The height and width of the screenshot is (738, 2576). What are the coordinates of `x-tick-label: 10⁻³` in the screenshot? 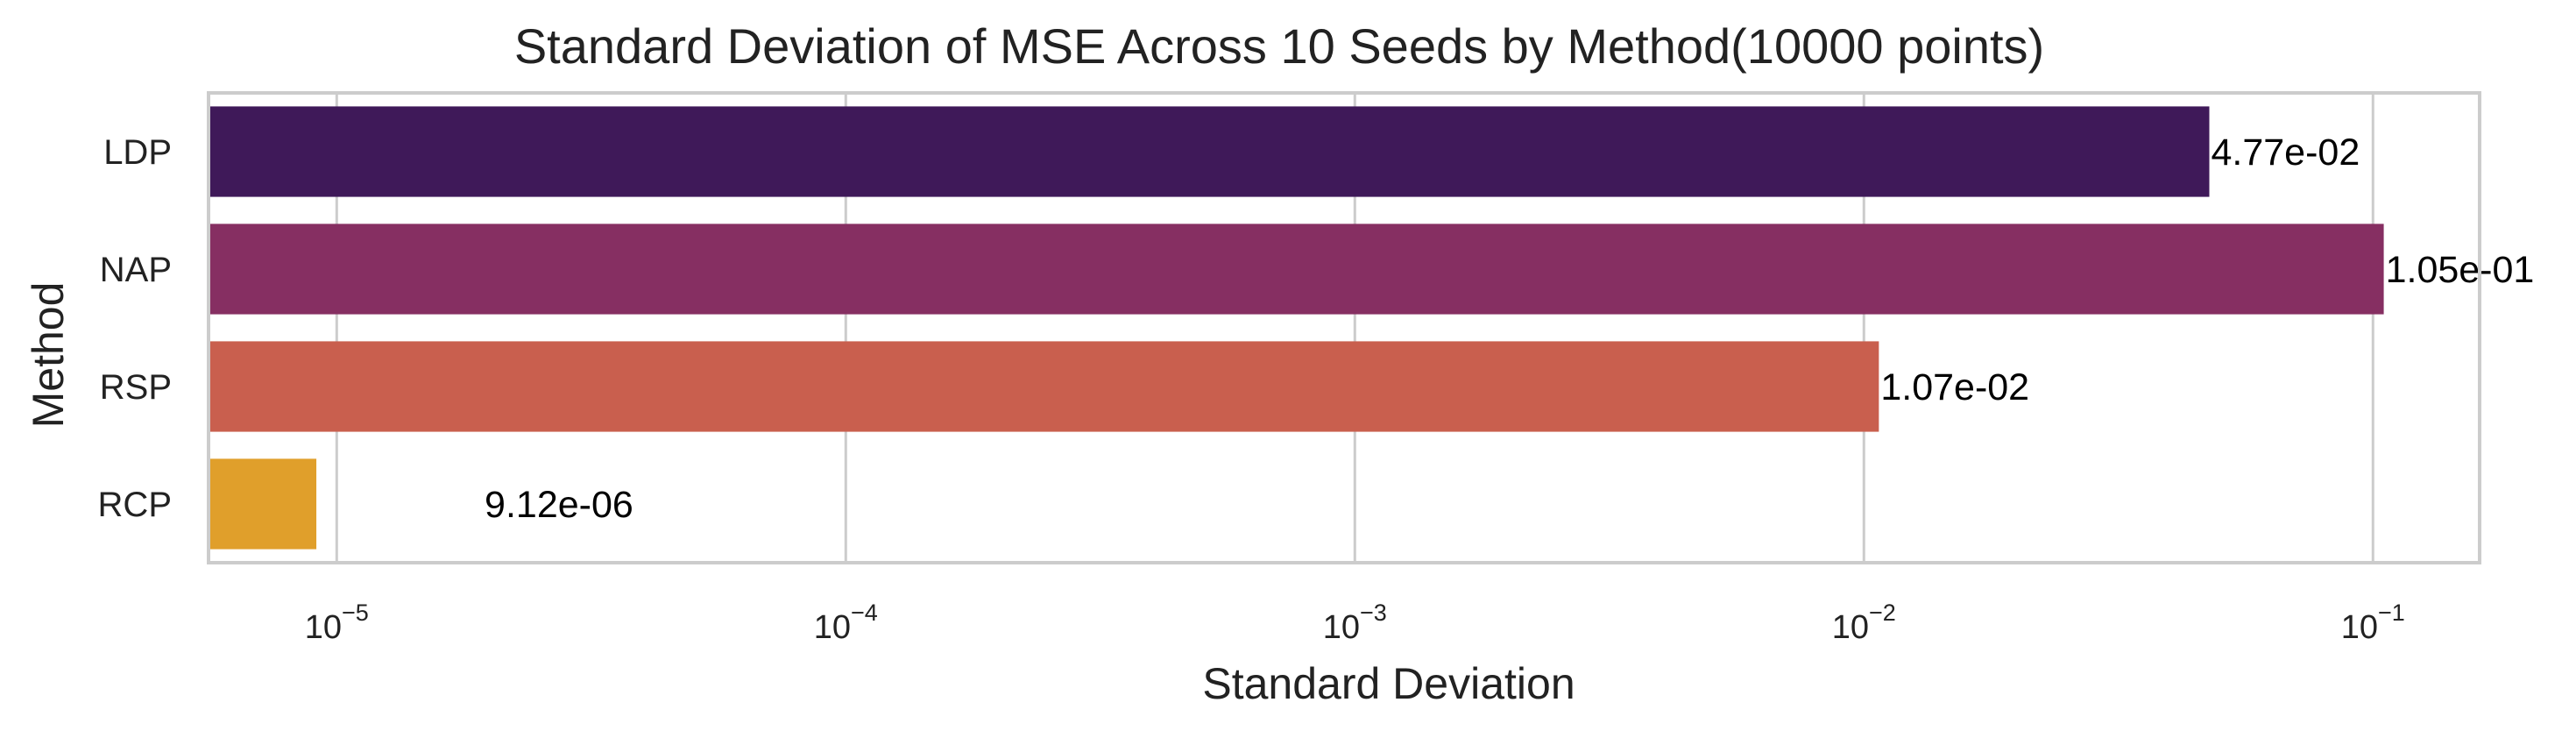 It's located at (1355, 623).